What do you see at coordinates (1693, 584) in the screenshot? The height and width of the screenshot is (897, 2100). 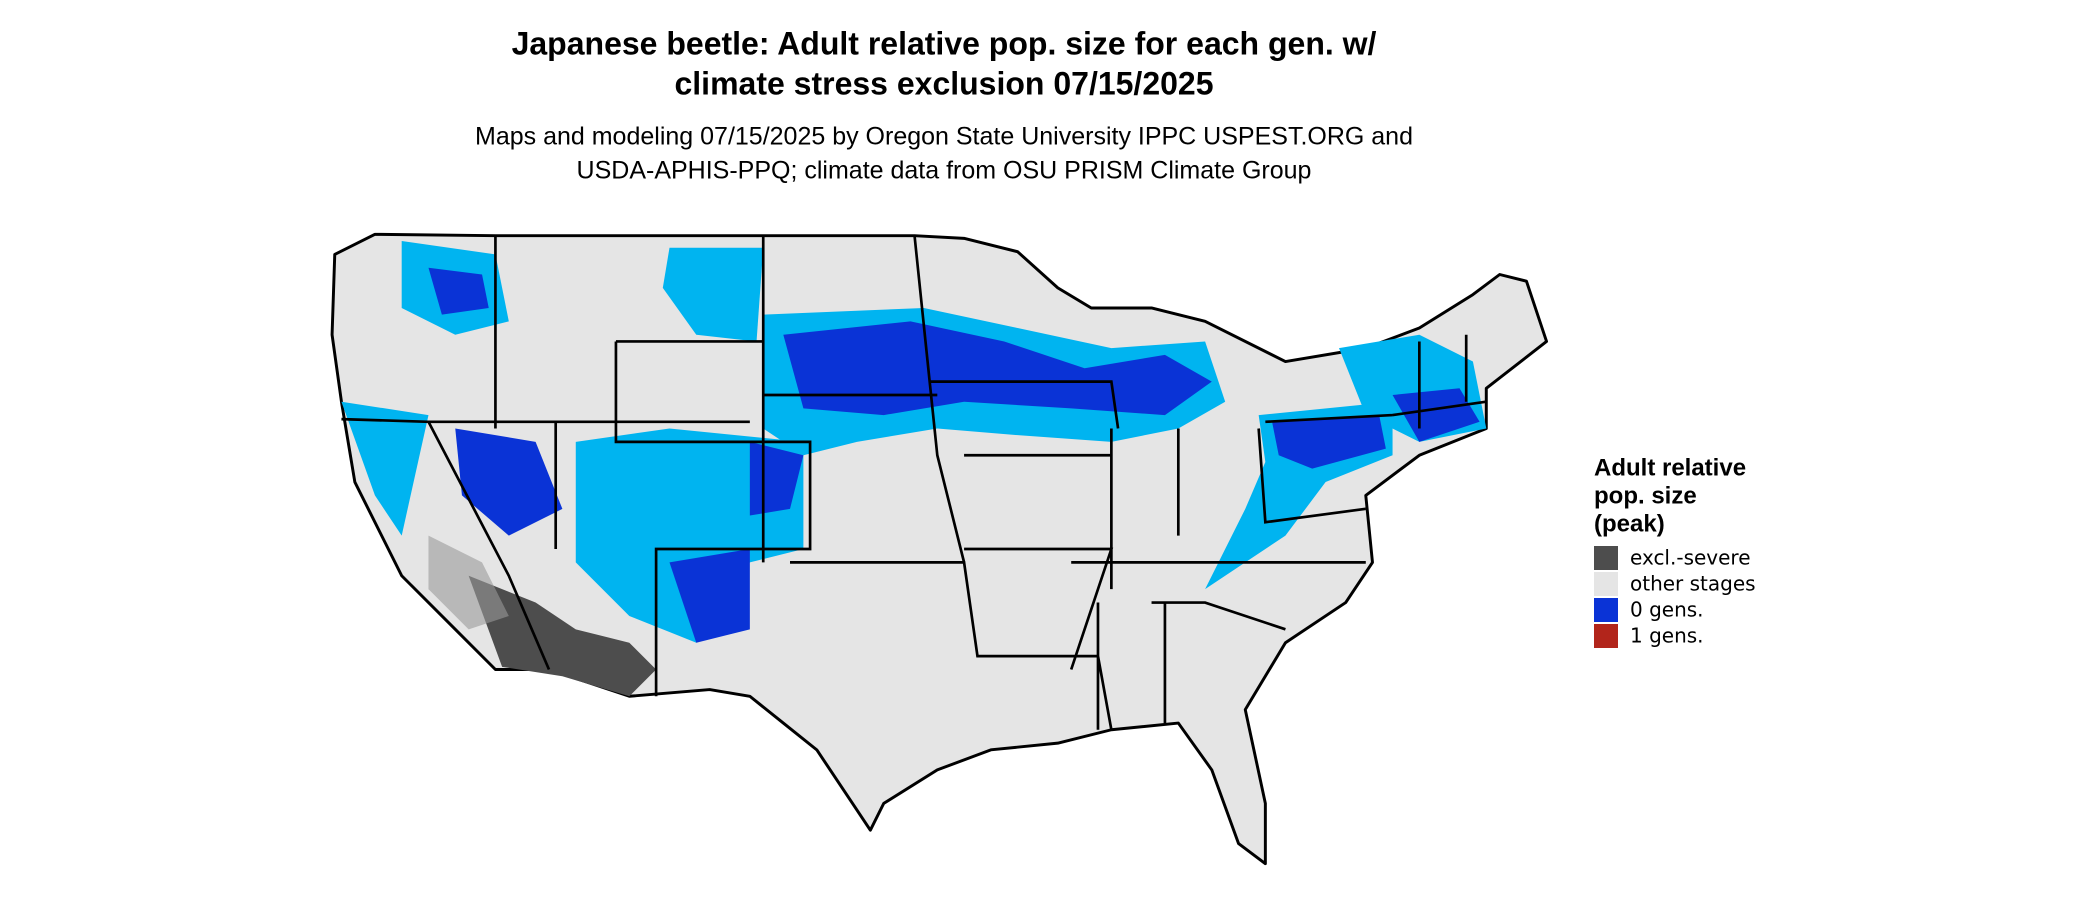 I see `legend-label: other stages` at bounding box center [1693, 584].